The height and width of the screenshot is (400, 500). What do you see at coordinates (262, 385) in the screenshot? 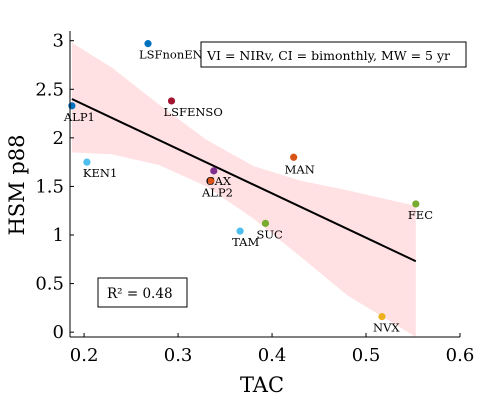
I see `x-axis-label: TAC` at bounding box center [262, 385].